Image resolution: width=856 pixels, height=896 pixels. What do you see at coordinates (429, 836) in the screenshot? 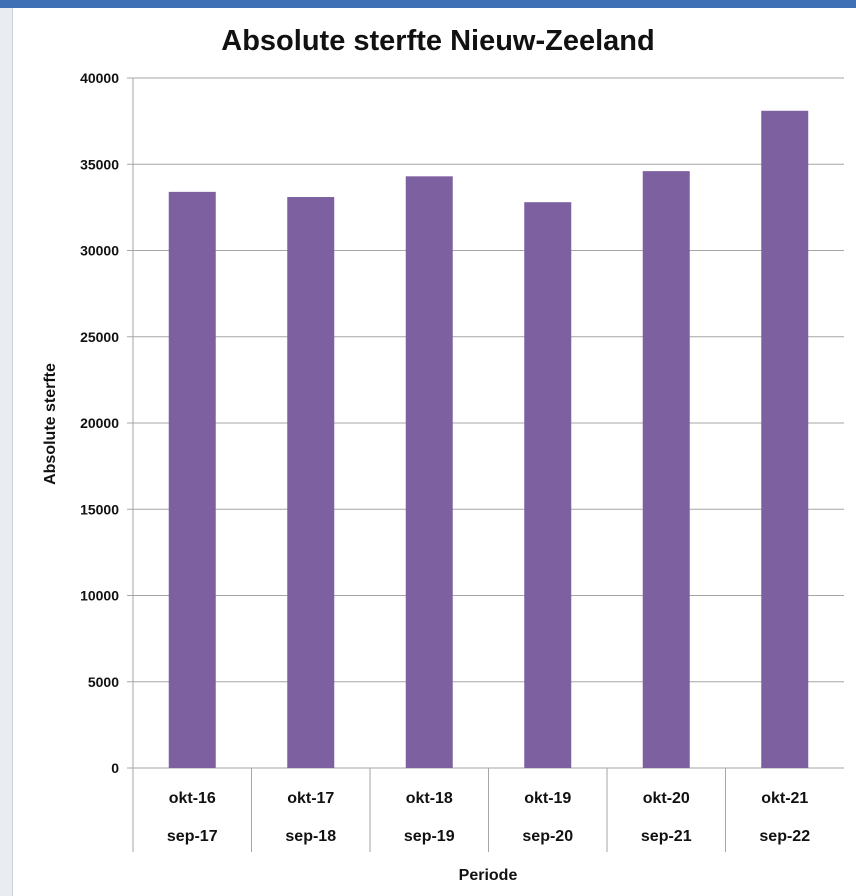
I see `x-category-label: sep-19` at bounding box center [429, 836].